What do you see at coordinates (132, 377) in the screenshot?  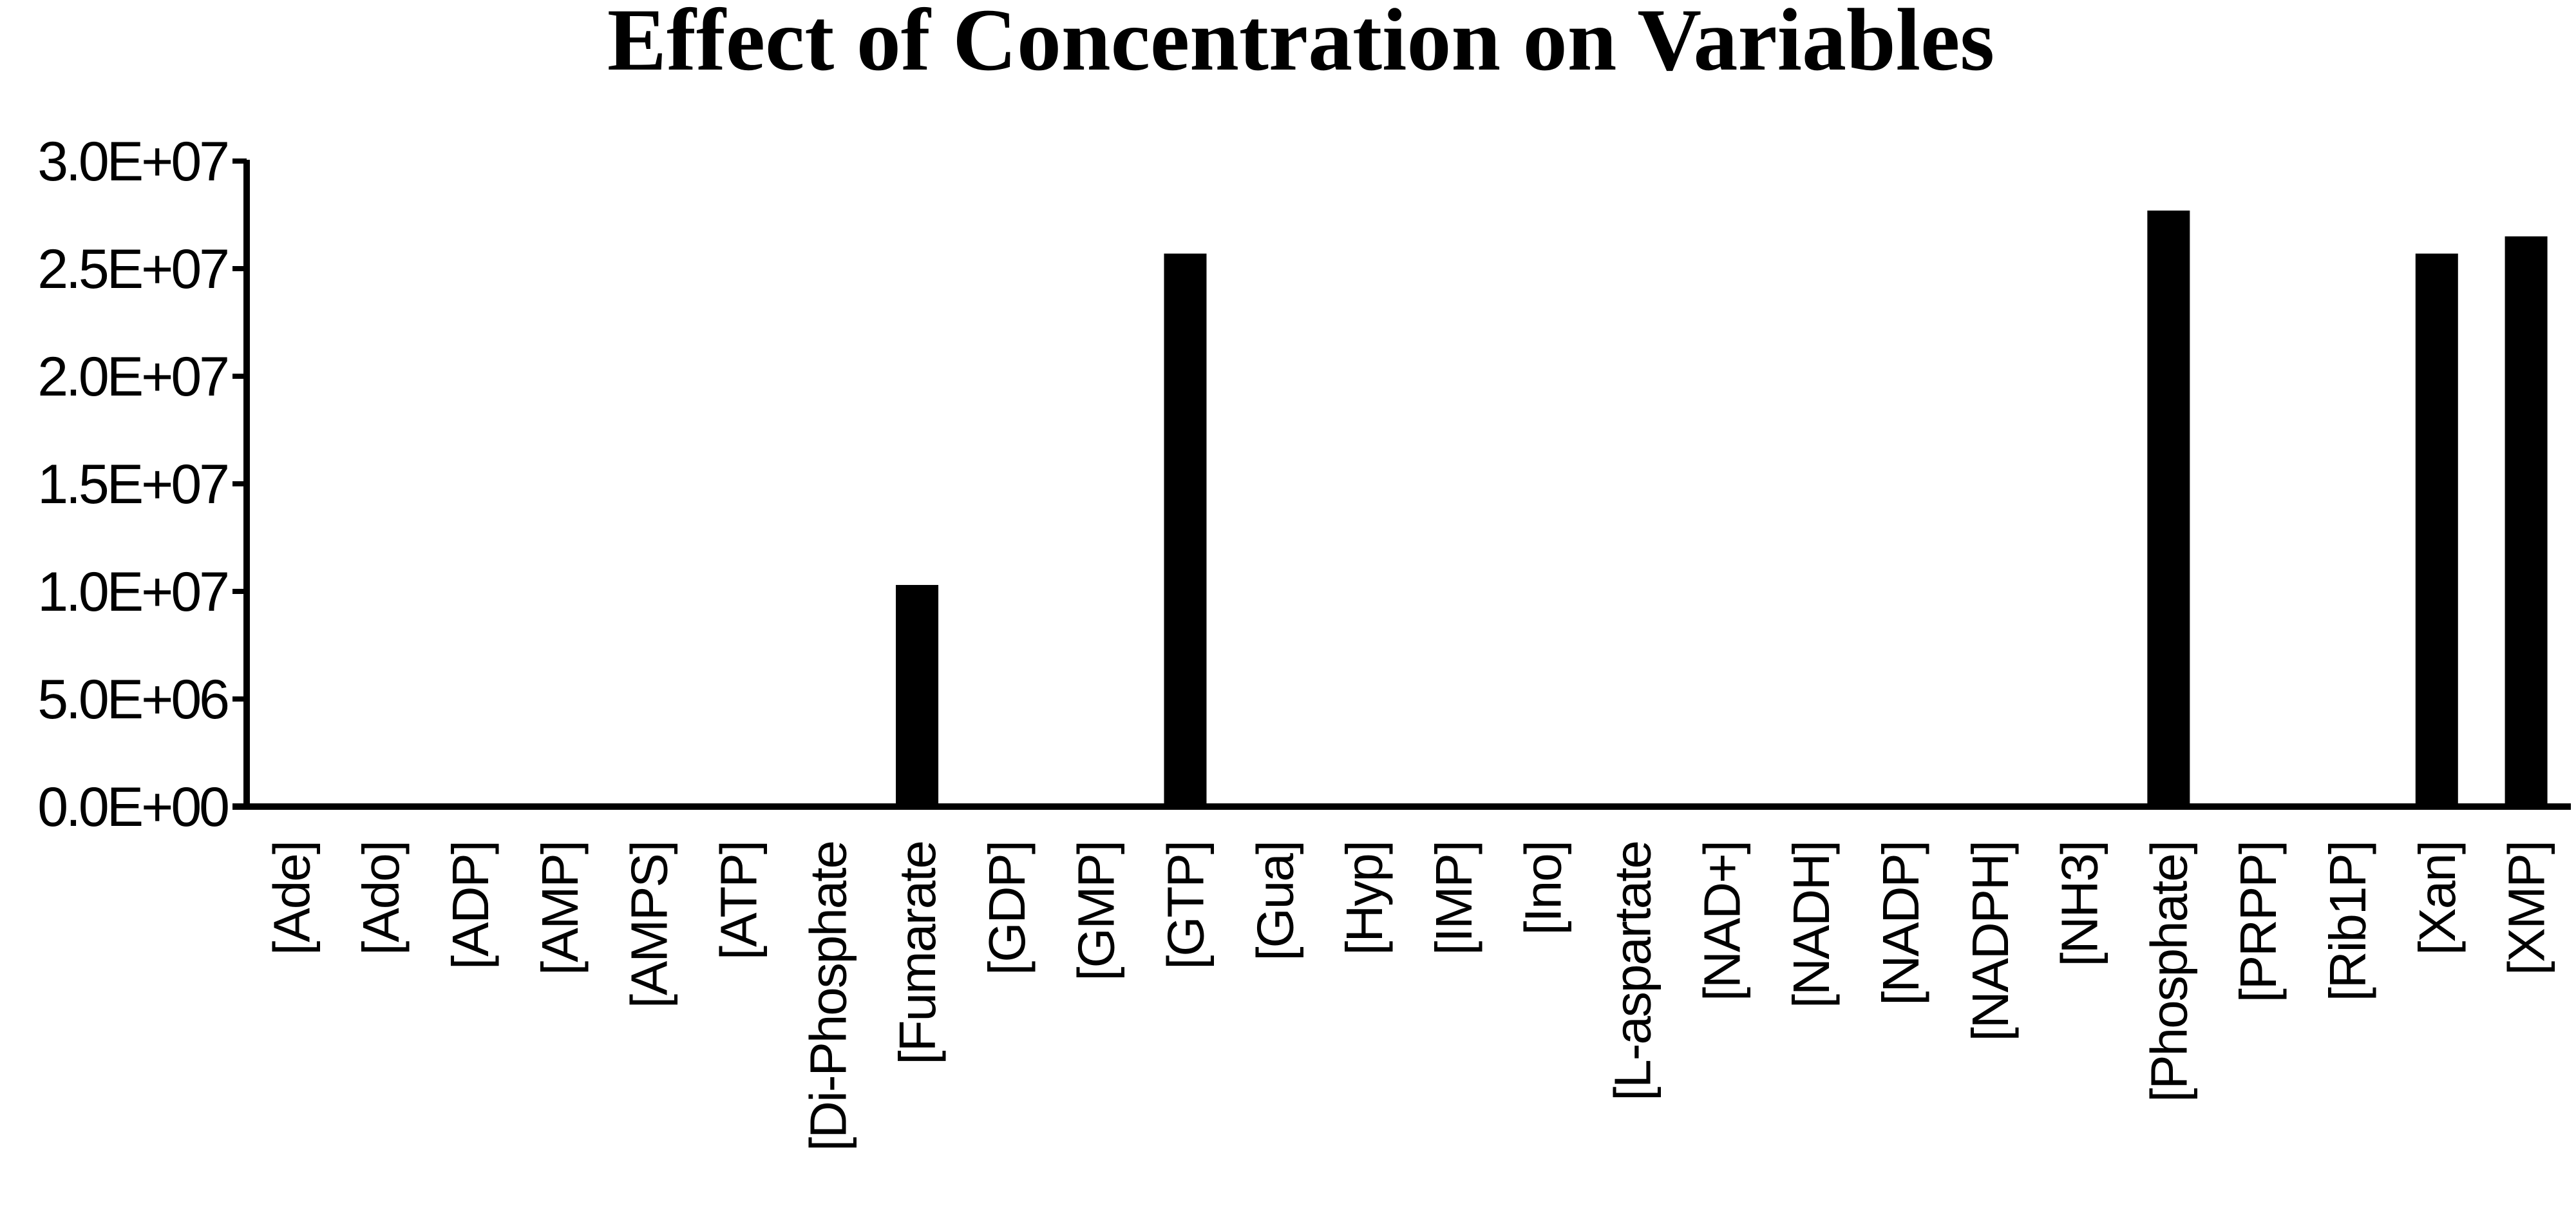 I see `y-tick-label: 2.0E+07` at bounding box center [132, 377].